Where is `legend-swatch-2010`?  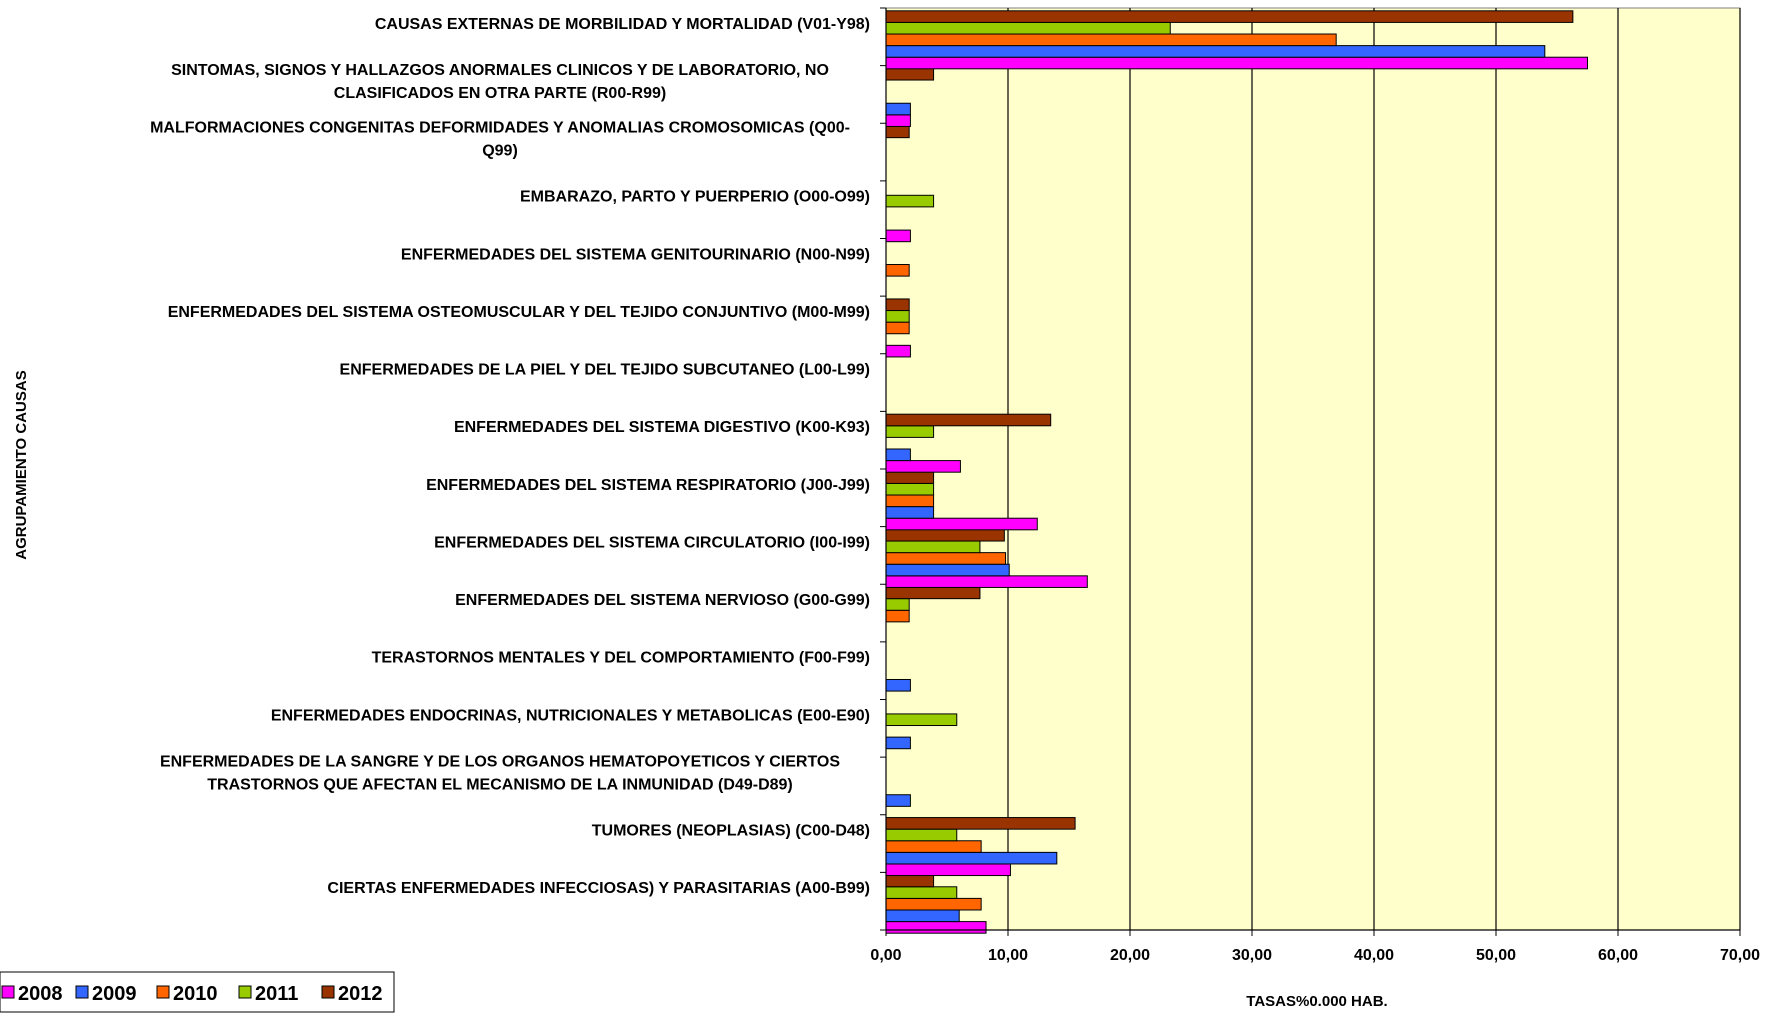 legend-swatch-2010 is located at coordinates (163, 992).